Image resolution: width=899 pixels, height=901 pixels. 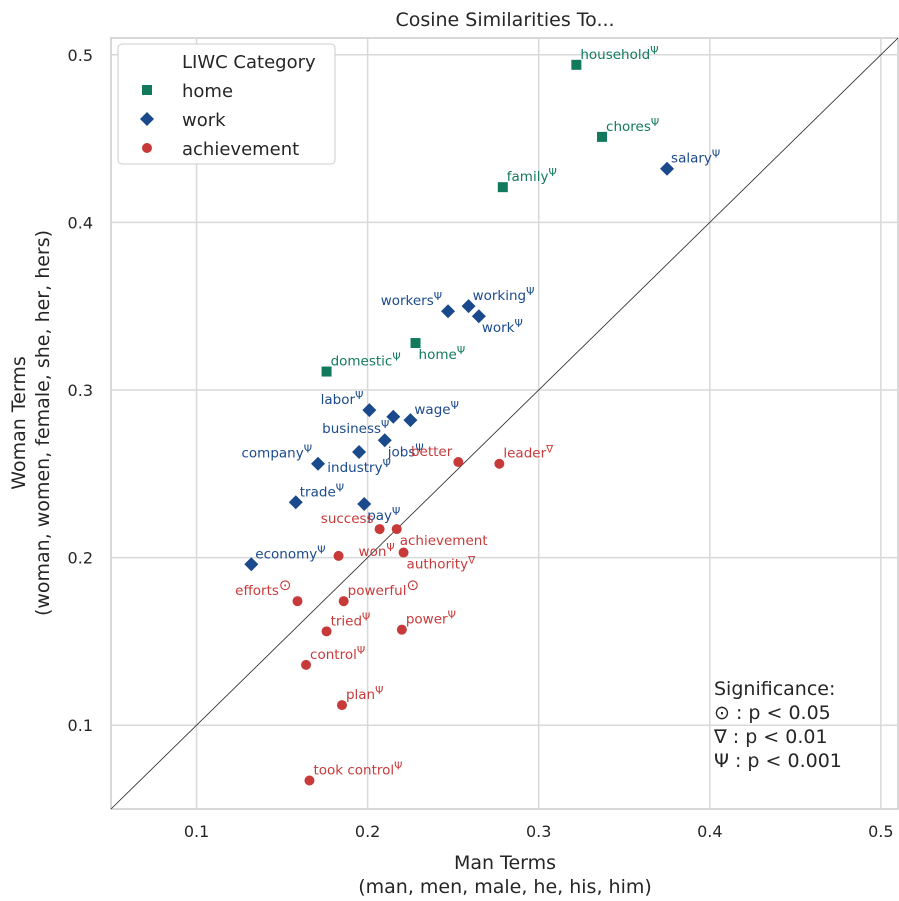 I want to click on point-power, so click(x=401, y=629).